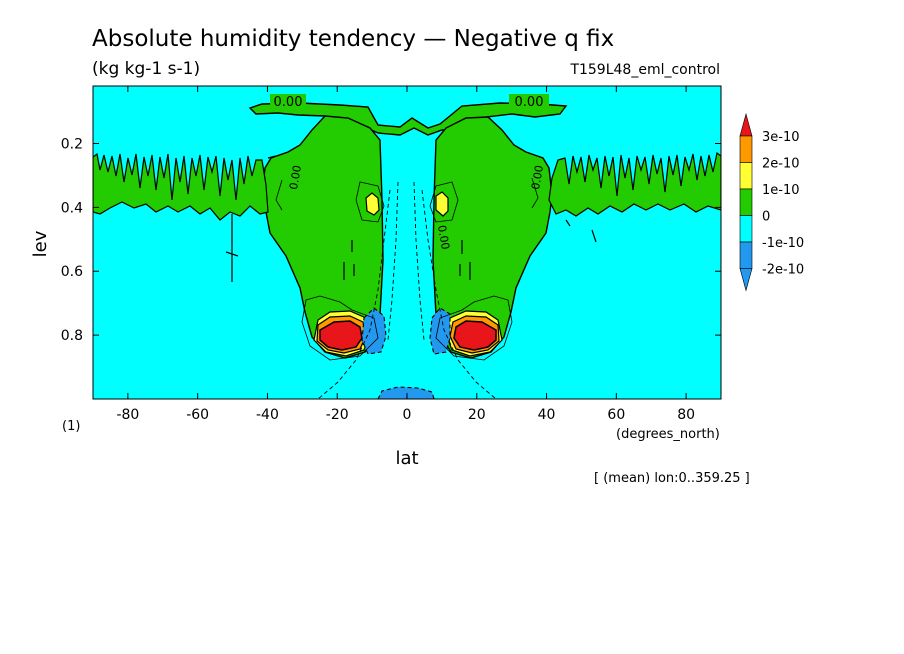 The height and width of the screenshot is (654, 904). I want to click on x-tick-label: 0, so click(407, 415).